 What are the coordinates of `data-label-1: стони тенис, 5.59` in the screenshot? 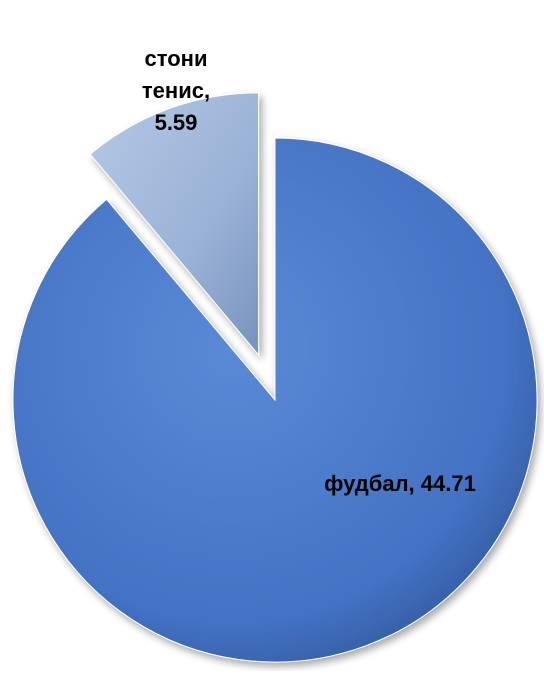 It's located at (176, 90).